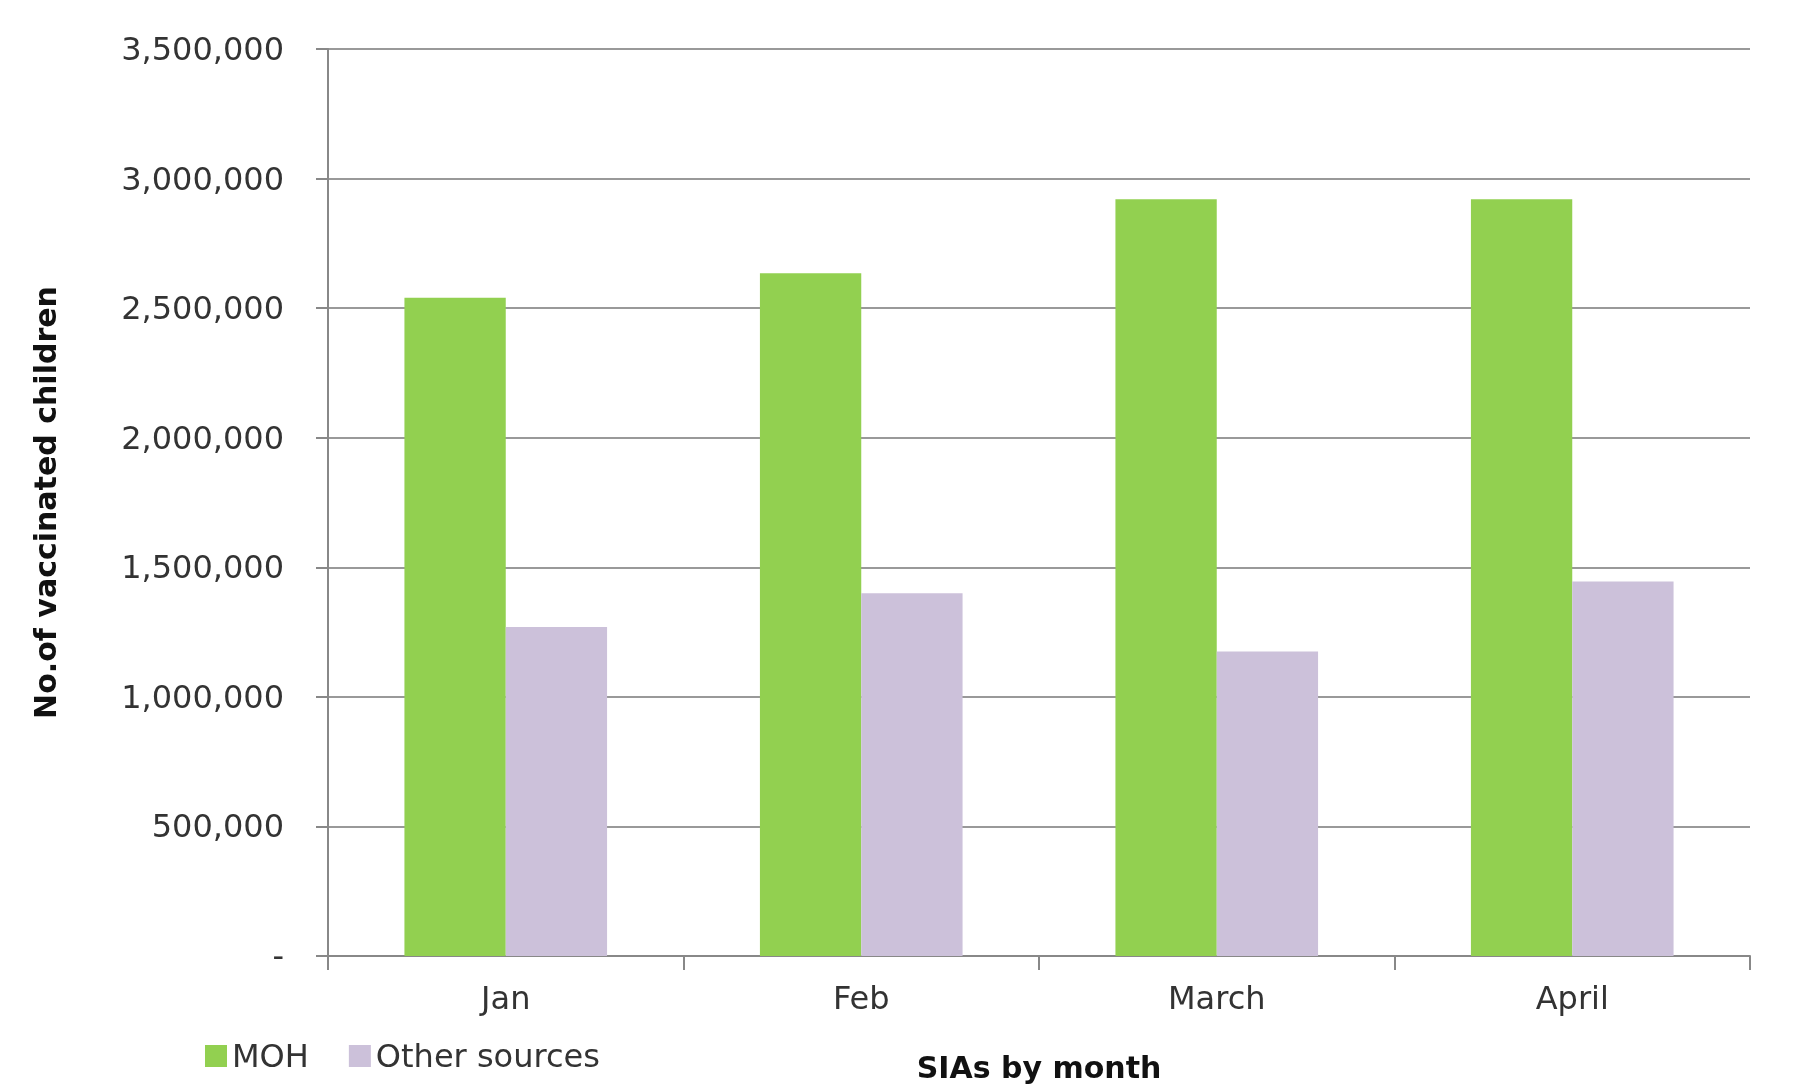 The image size is (1799, 1087). Describe the element at coordinates (202, 308) in the screenshot. I see `y-tick-label: 2,500,000` at that location.